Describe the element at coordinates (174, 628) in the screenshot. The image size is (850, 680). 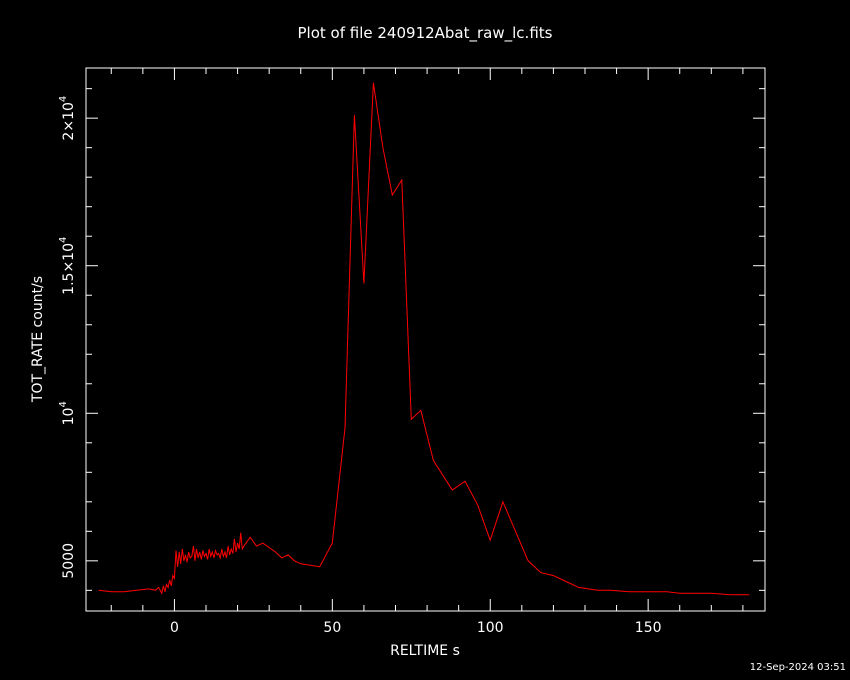
I see `x-tick-label: 0` at that location.